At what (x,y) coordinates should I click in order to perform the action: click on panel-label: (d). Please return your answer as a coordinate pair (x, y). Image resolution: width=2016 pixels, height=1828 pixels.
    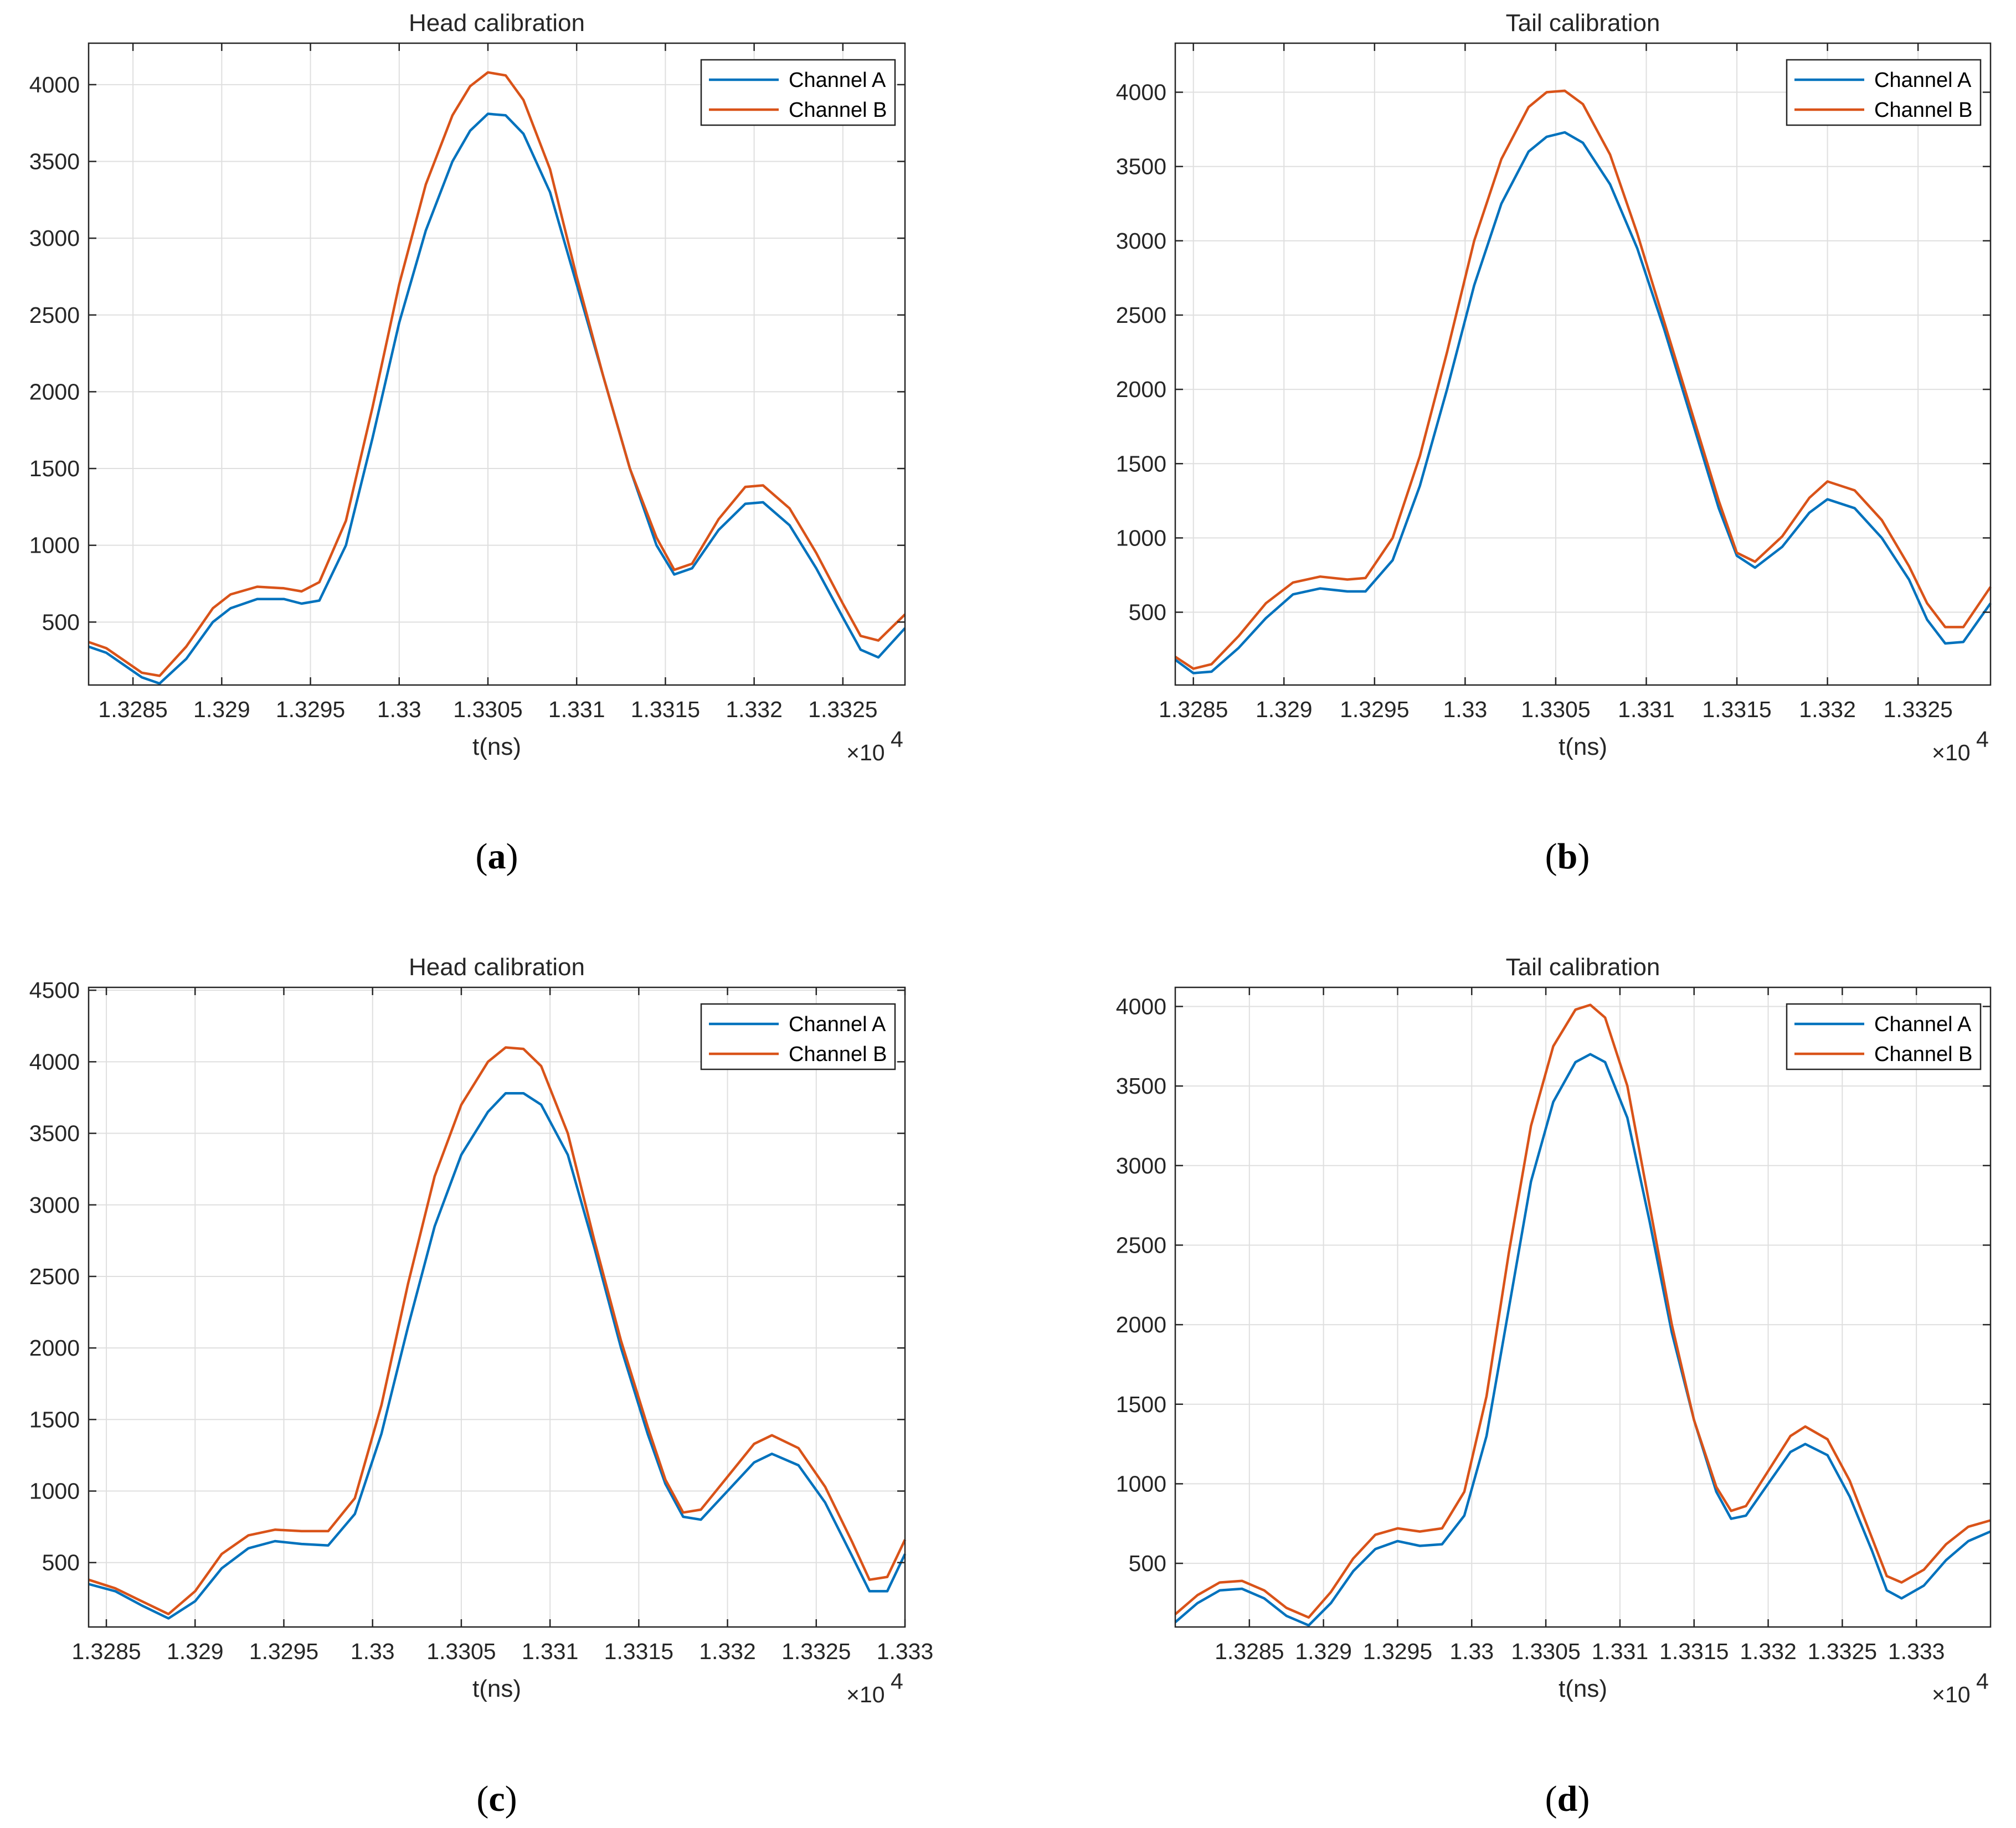
    Looking at the image, I should click on (1568, 1799).